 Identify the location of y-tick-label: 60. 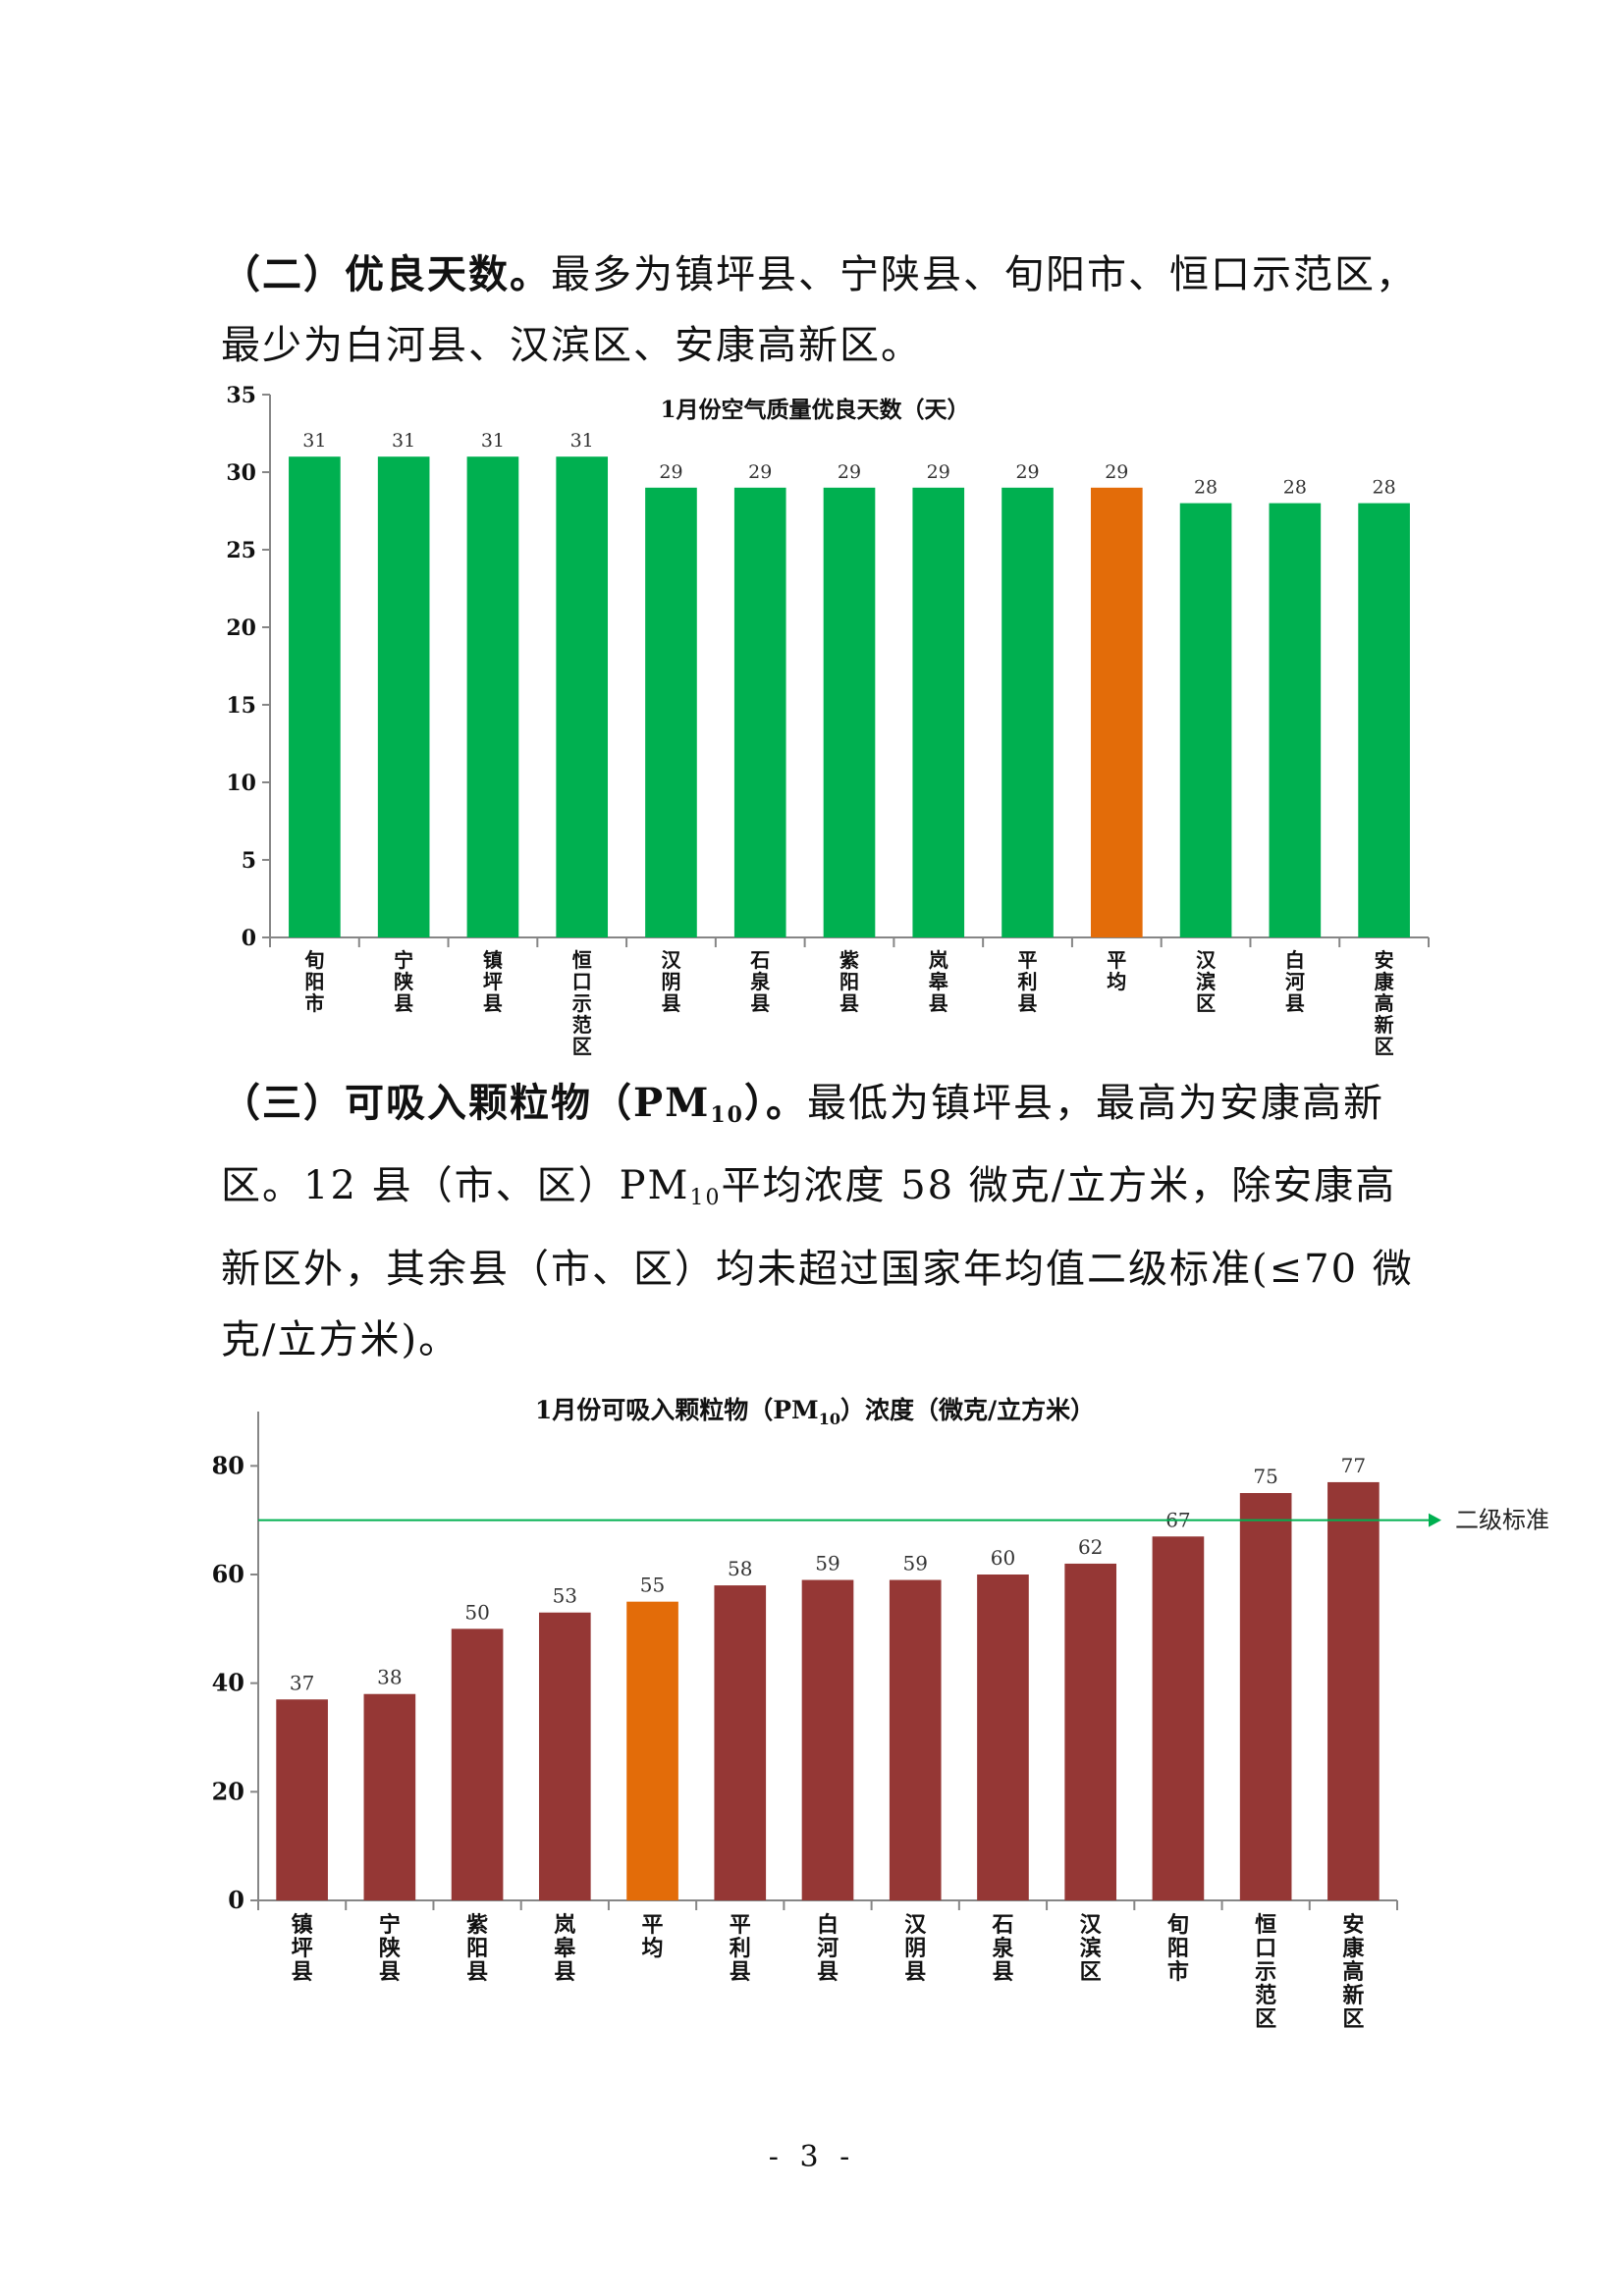
(228, 1574).